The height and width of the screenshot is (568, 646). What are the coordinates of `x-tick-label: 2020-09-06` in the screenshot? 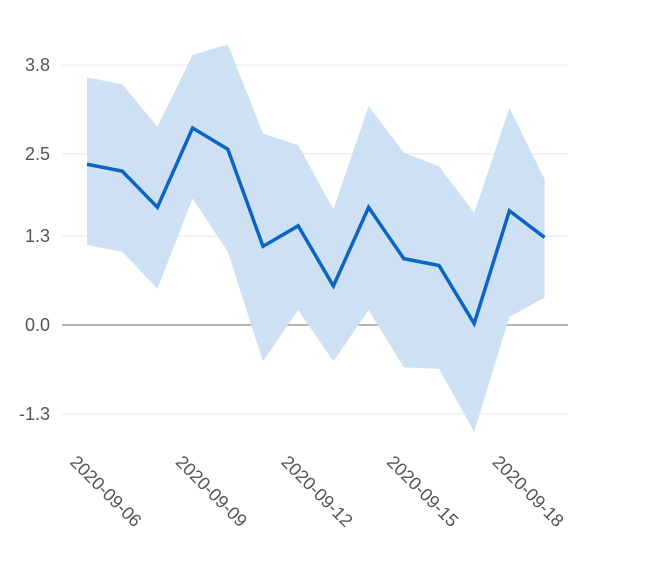 It's located at (105, 491).